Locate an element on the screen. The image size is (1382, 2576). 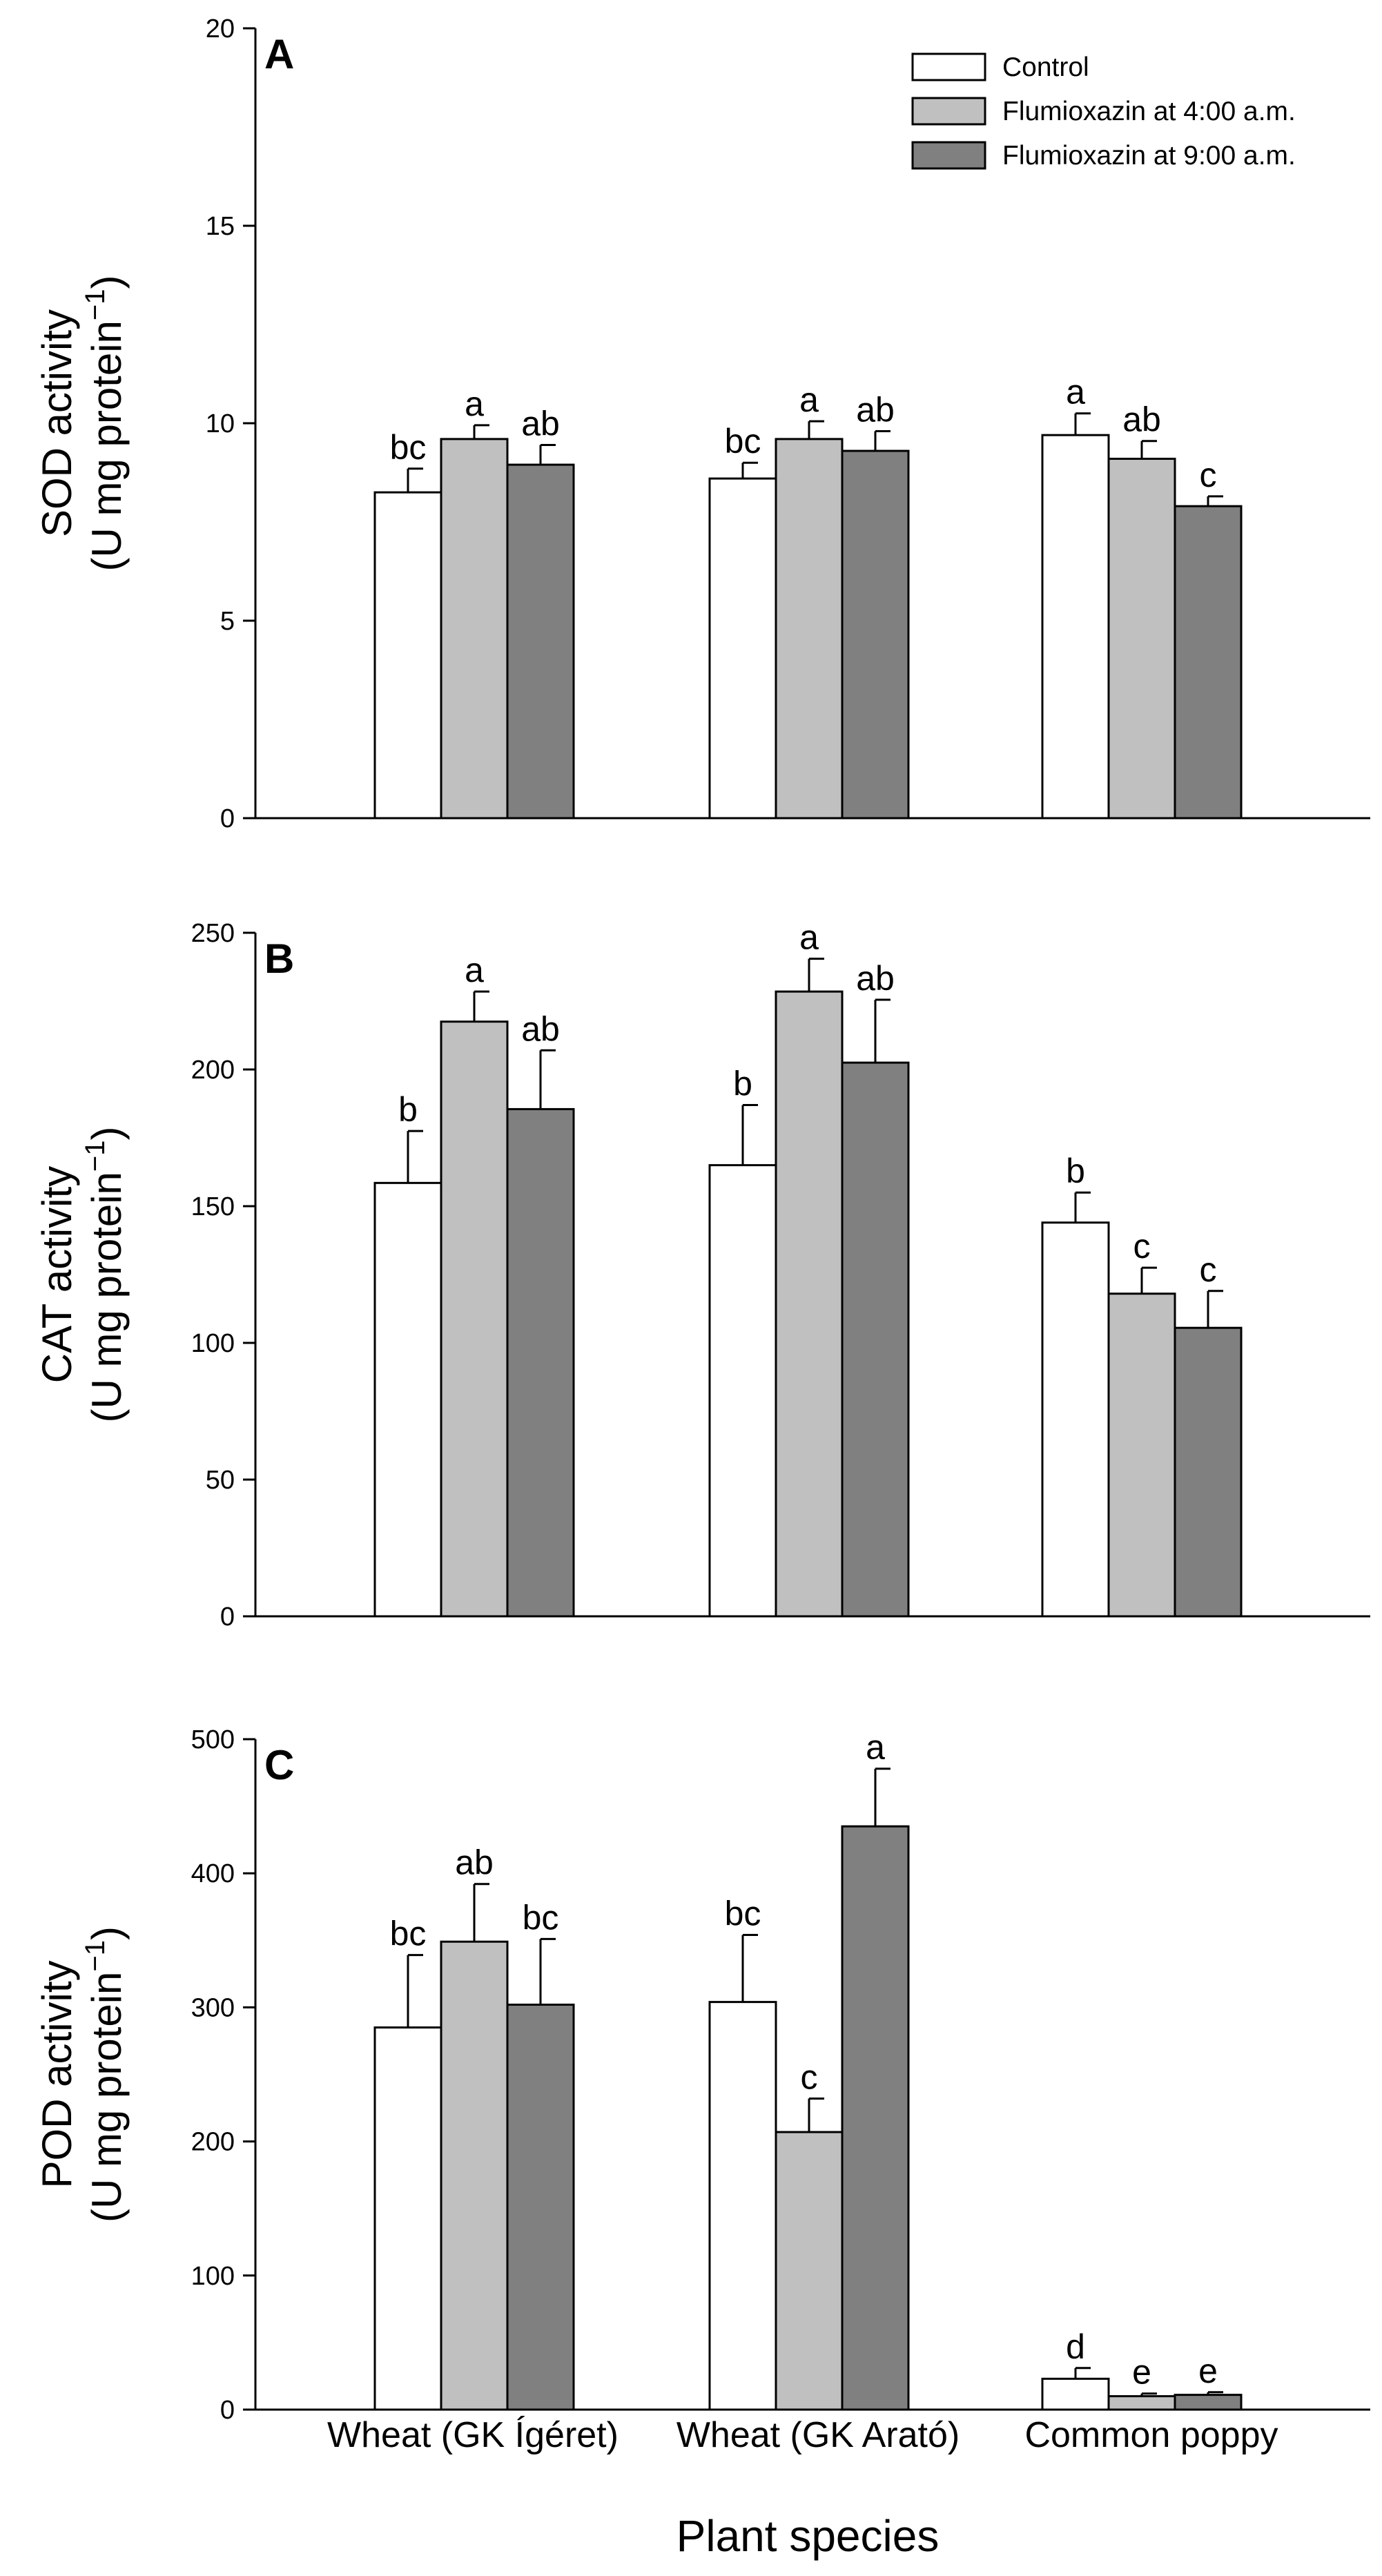
y-axis-title-line1: SOD activity is located at coordinates (57, 423).